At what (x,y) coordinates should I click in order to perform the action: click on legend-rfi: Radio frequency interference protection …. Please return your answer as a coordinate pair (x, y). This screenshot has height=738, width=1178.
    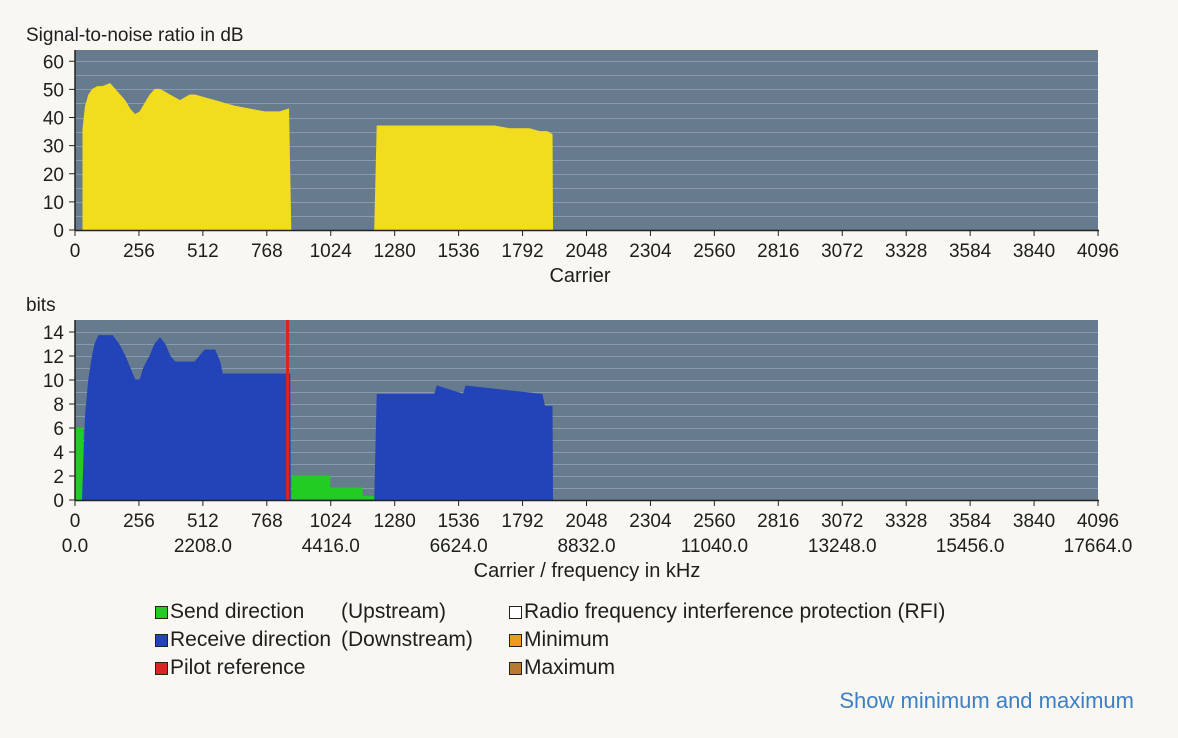
    Looking at the image, I should click on (727, 612).